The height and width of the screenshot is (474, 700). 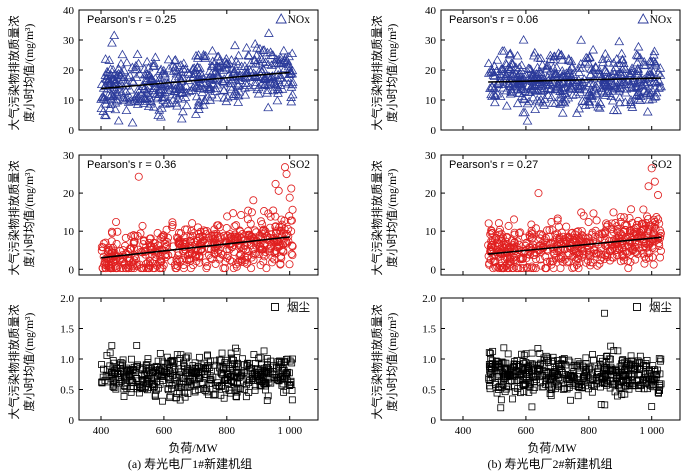 What do you see at coordinates (431, 71) in the screenshot?
I see `y-tick-label: 20` at bounding box center [431, 71].